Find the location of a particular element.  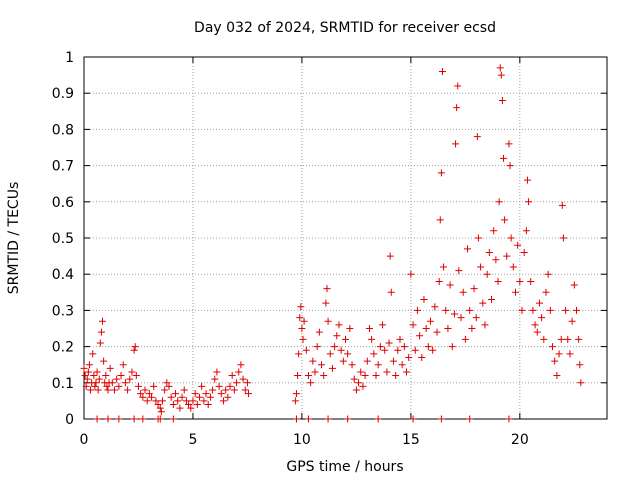

x-tick-label: 20 is located at coordinates (520, 440).